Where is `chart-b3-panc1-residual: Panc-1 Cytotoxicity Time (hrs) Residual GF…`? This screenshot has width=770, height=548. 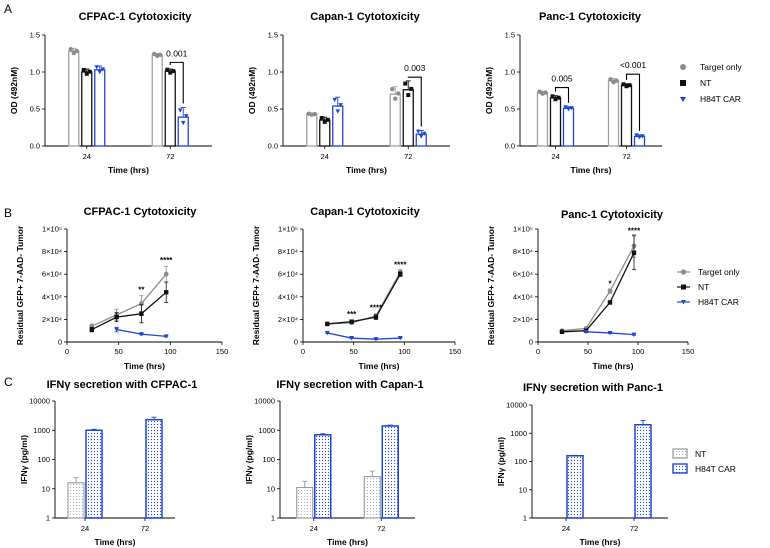
chart-b3-panc1-residual: Panc-1 Cytotoxicity Time (hrs) Residual GF… is located at coordinates (590, 290).